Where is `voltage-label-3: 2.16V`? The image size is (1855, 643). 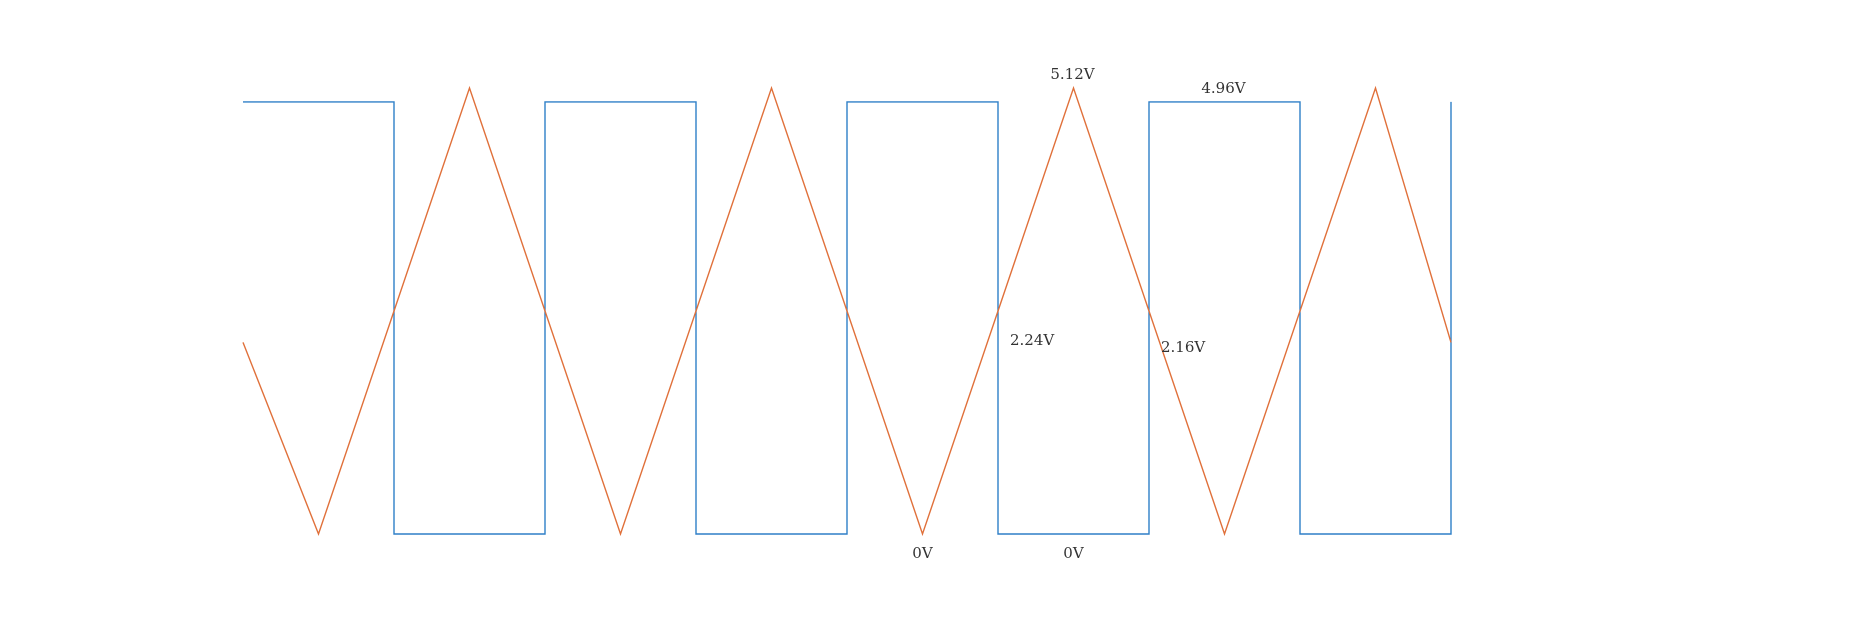 voltage-label-3: 2.16V is located at coordinates (1183, 347).